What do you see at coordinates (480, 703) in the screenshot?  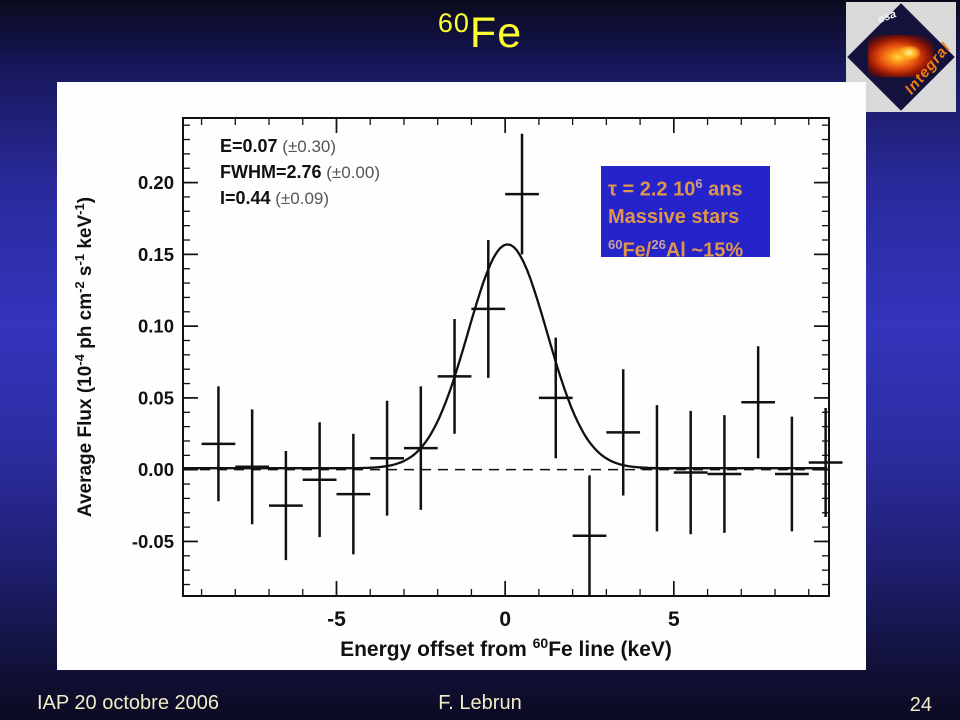 I see `footer-author: F. Lebrun` at bounding box center [480, 703].